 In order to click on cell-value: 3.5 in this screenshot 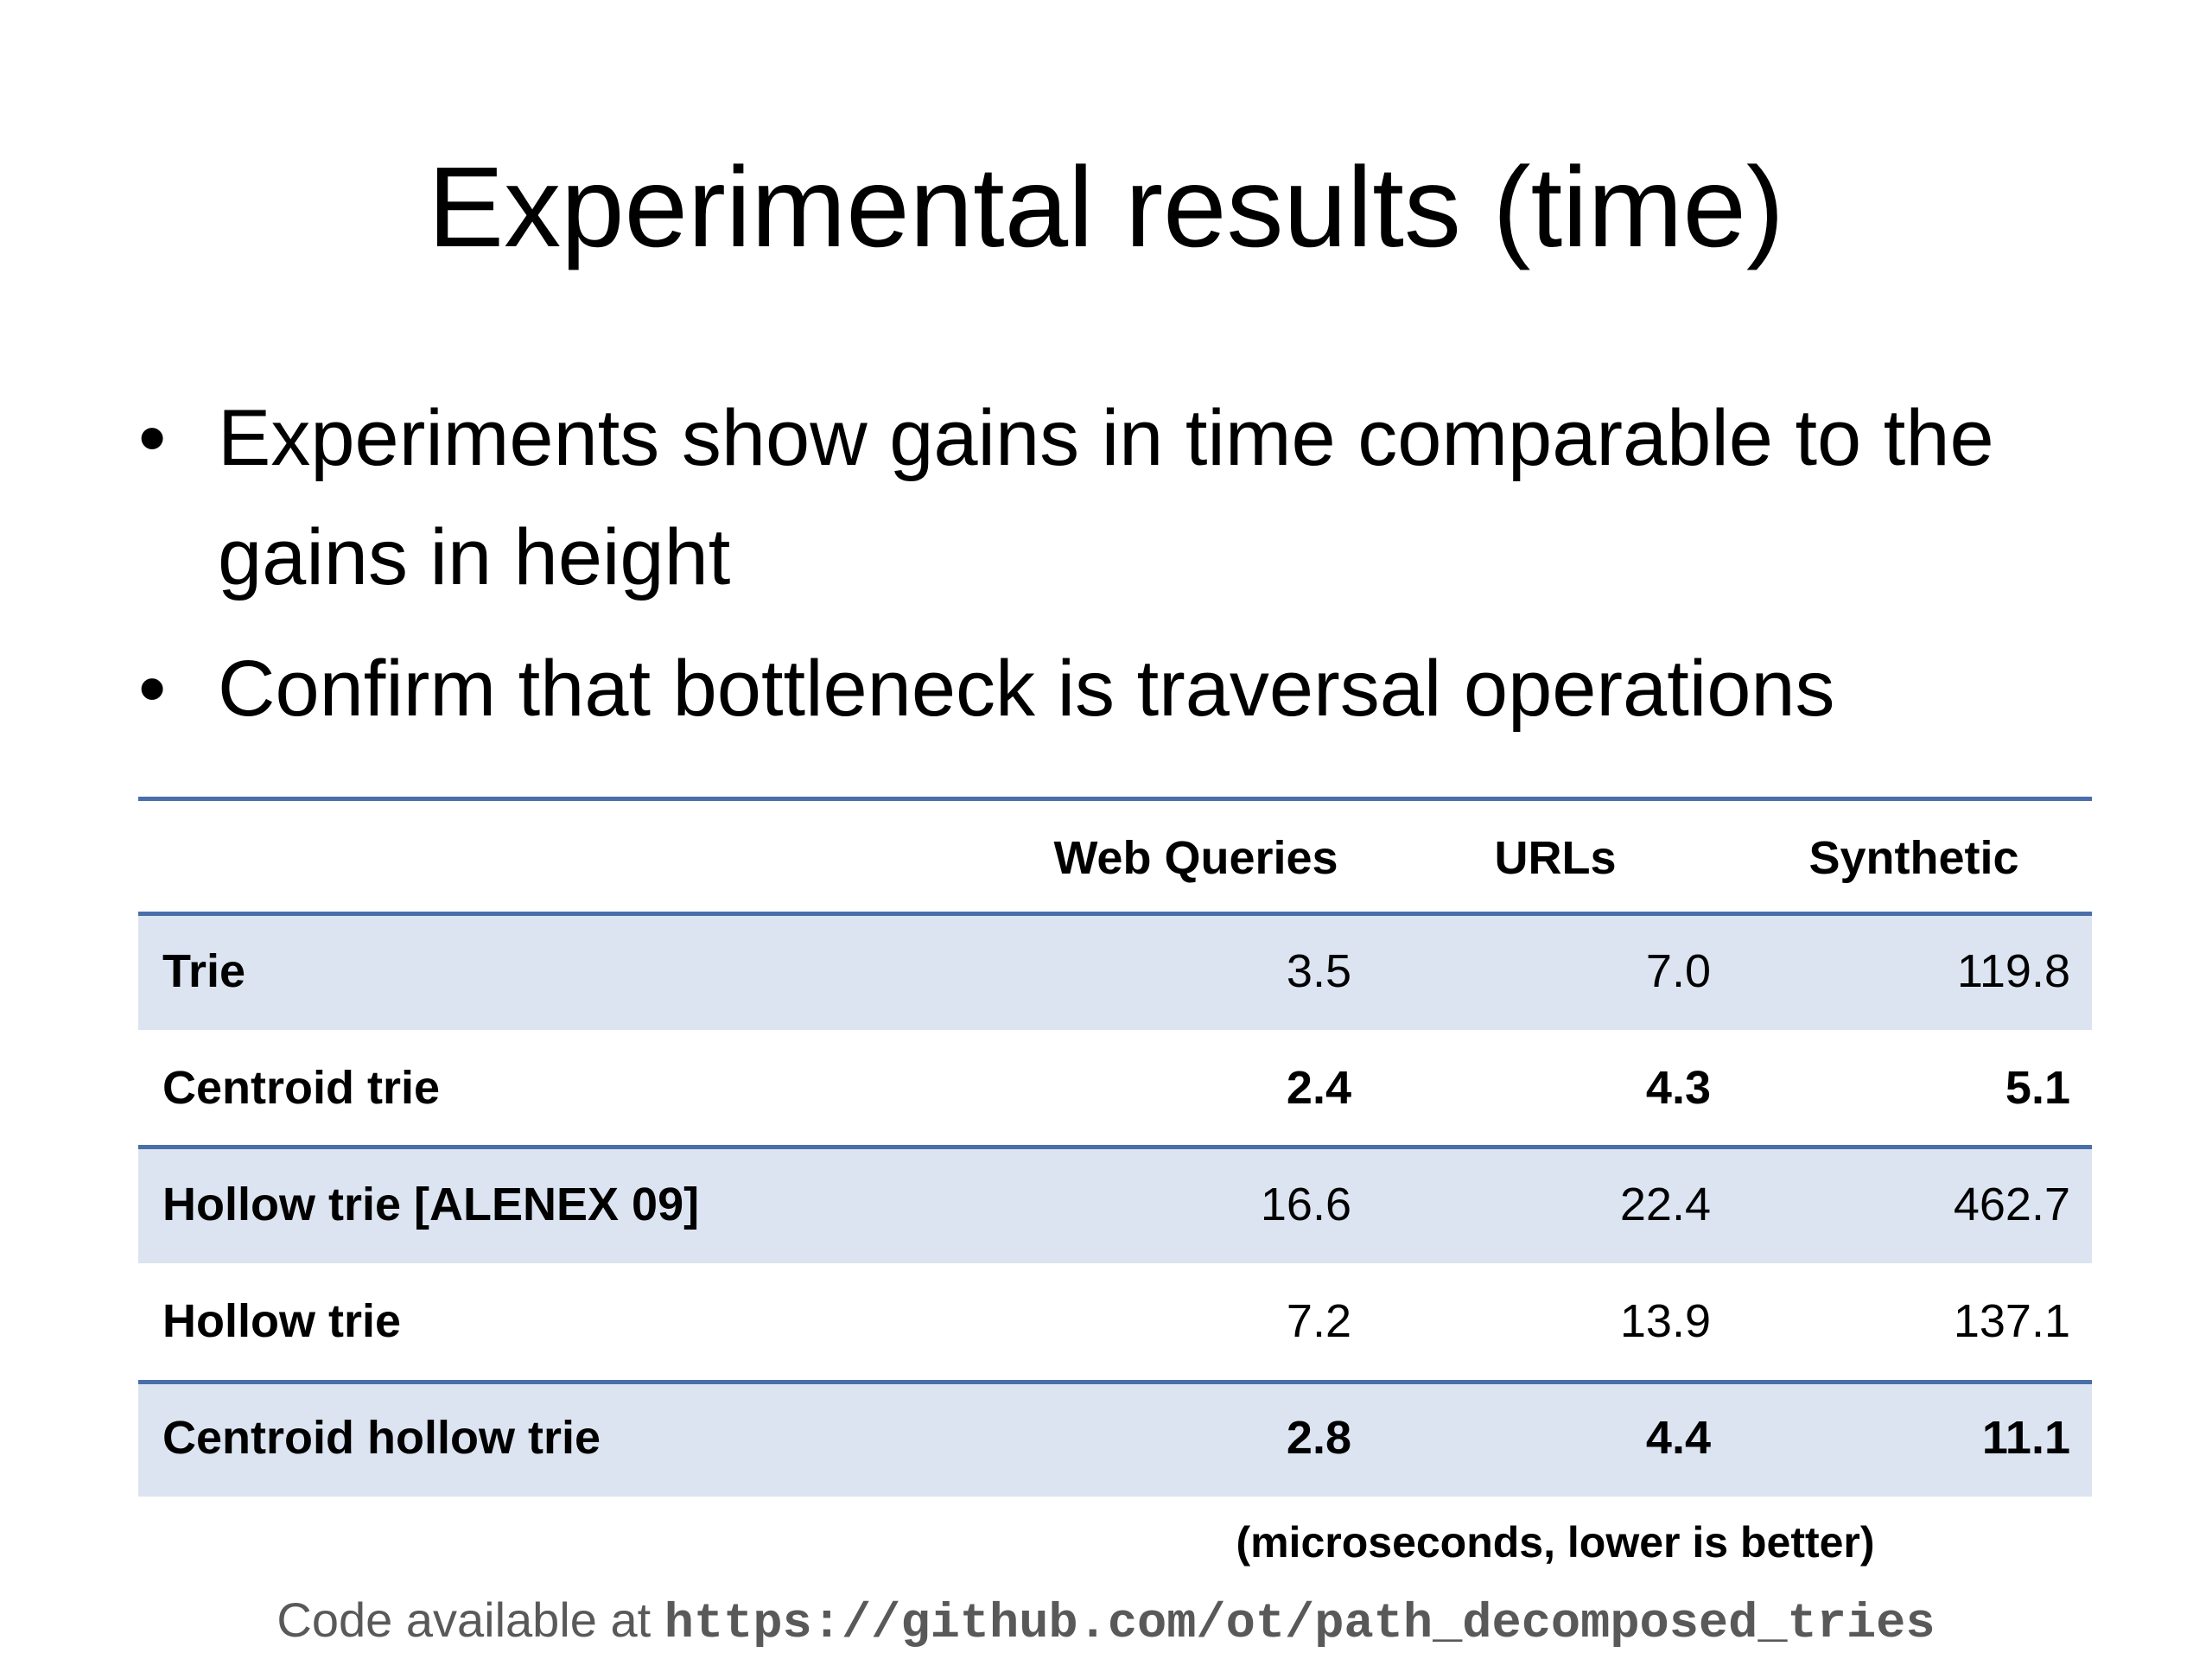, I will do `click(1318, 971)`.